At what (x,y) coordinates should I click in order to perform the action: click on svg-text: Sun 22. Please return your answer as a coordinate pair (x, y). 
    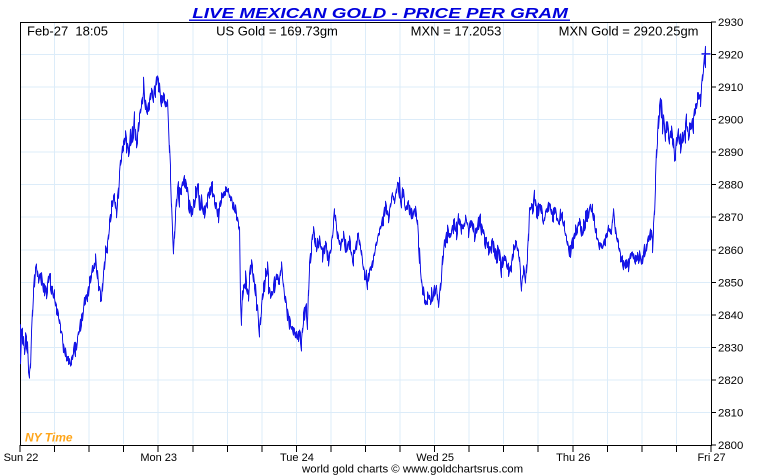
    Looking at the image, I should click on (21, 458).